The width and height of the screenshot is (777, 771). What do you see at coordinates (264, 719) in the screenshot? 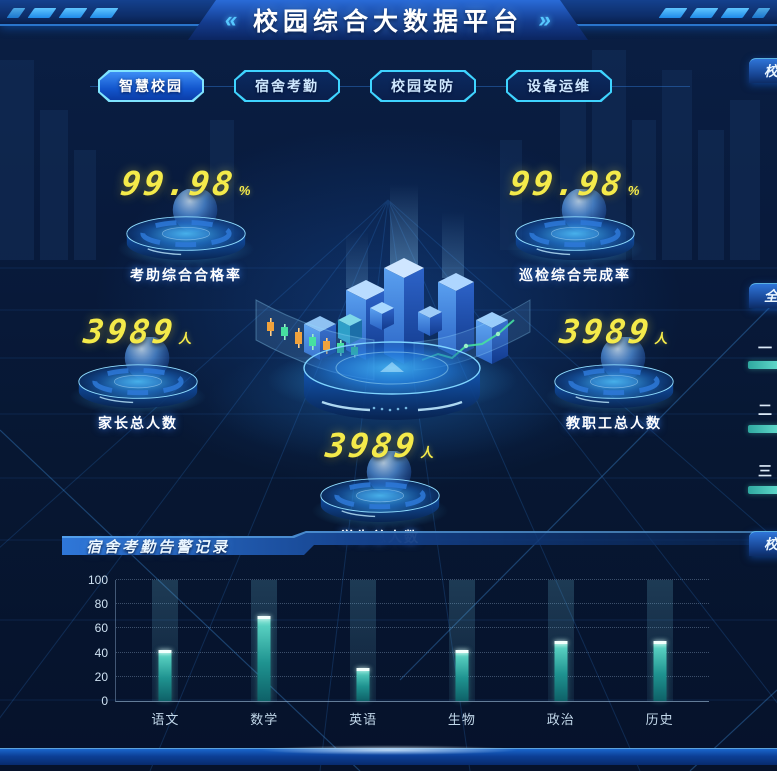
I see `x-axis-category-label: 数学` at bounding box center [264, 719].